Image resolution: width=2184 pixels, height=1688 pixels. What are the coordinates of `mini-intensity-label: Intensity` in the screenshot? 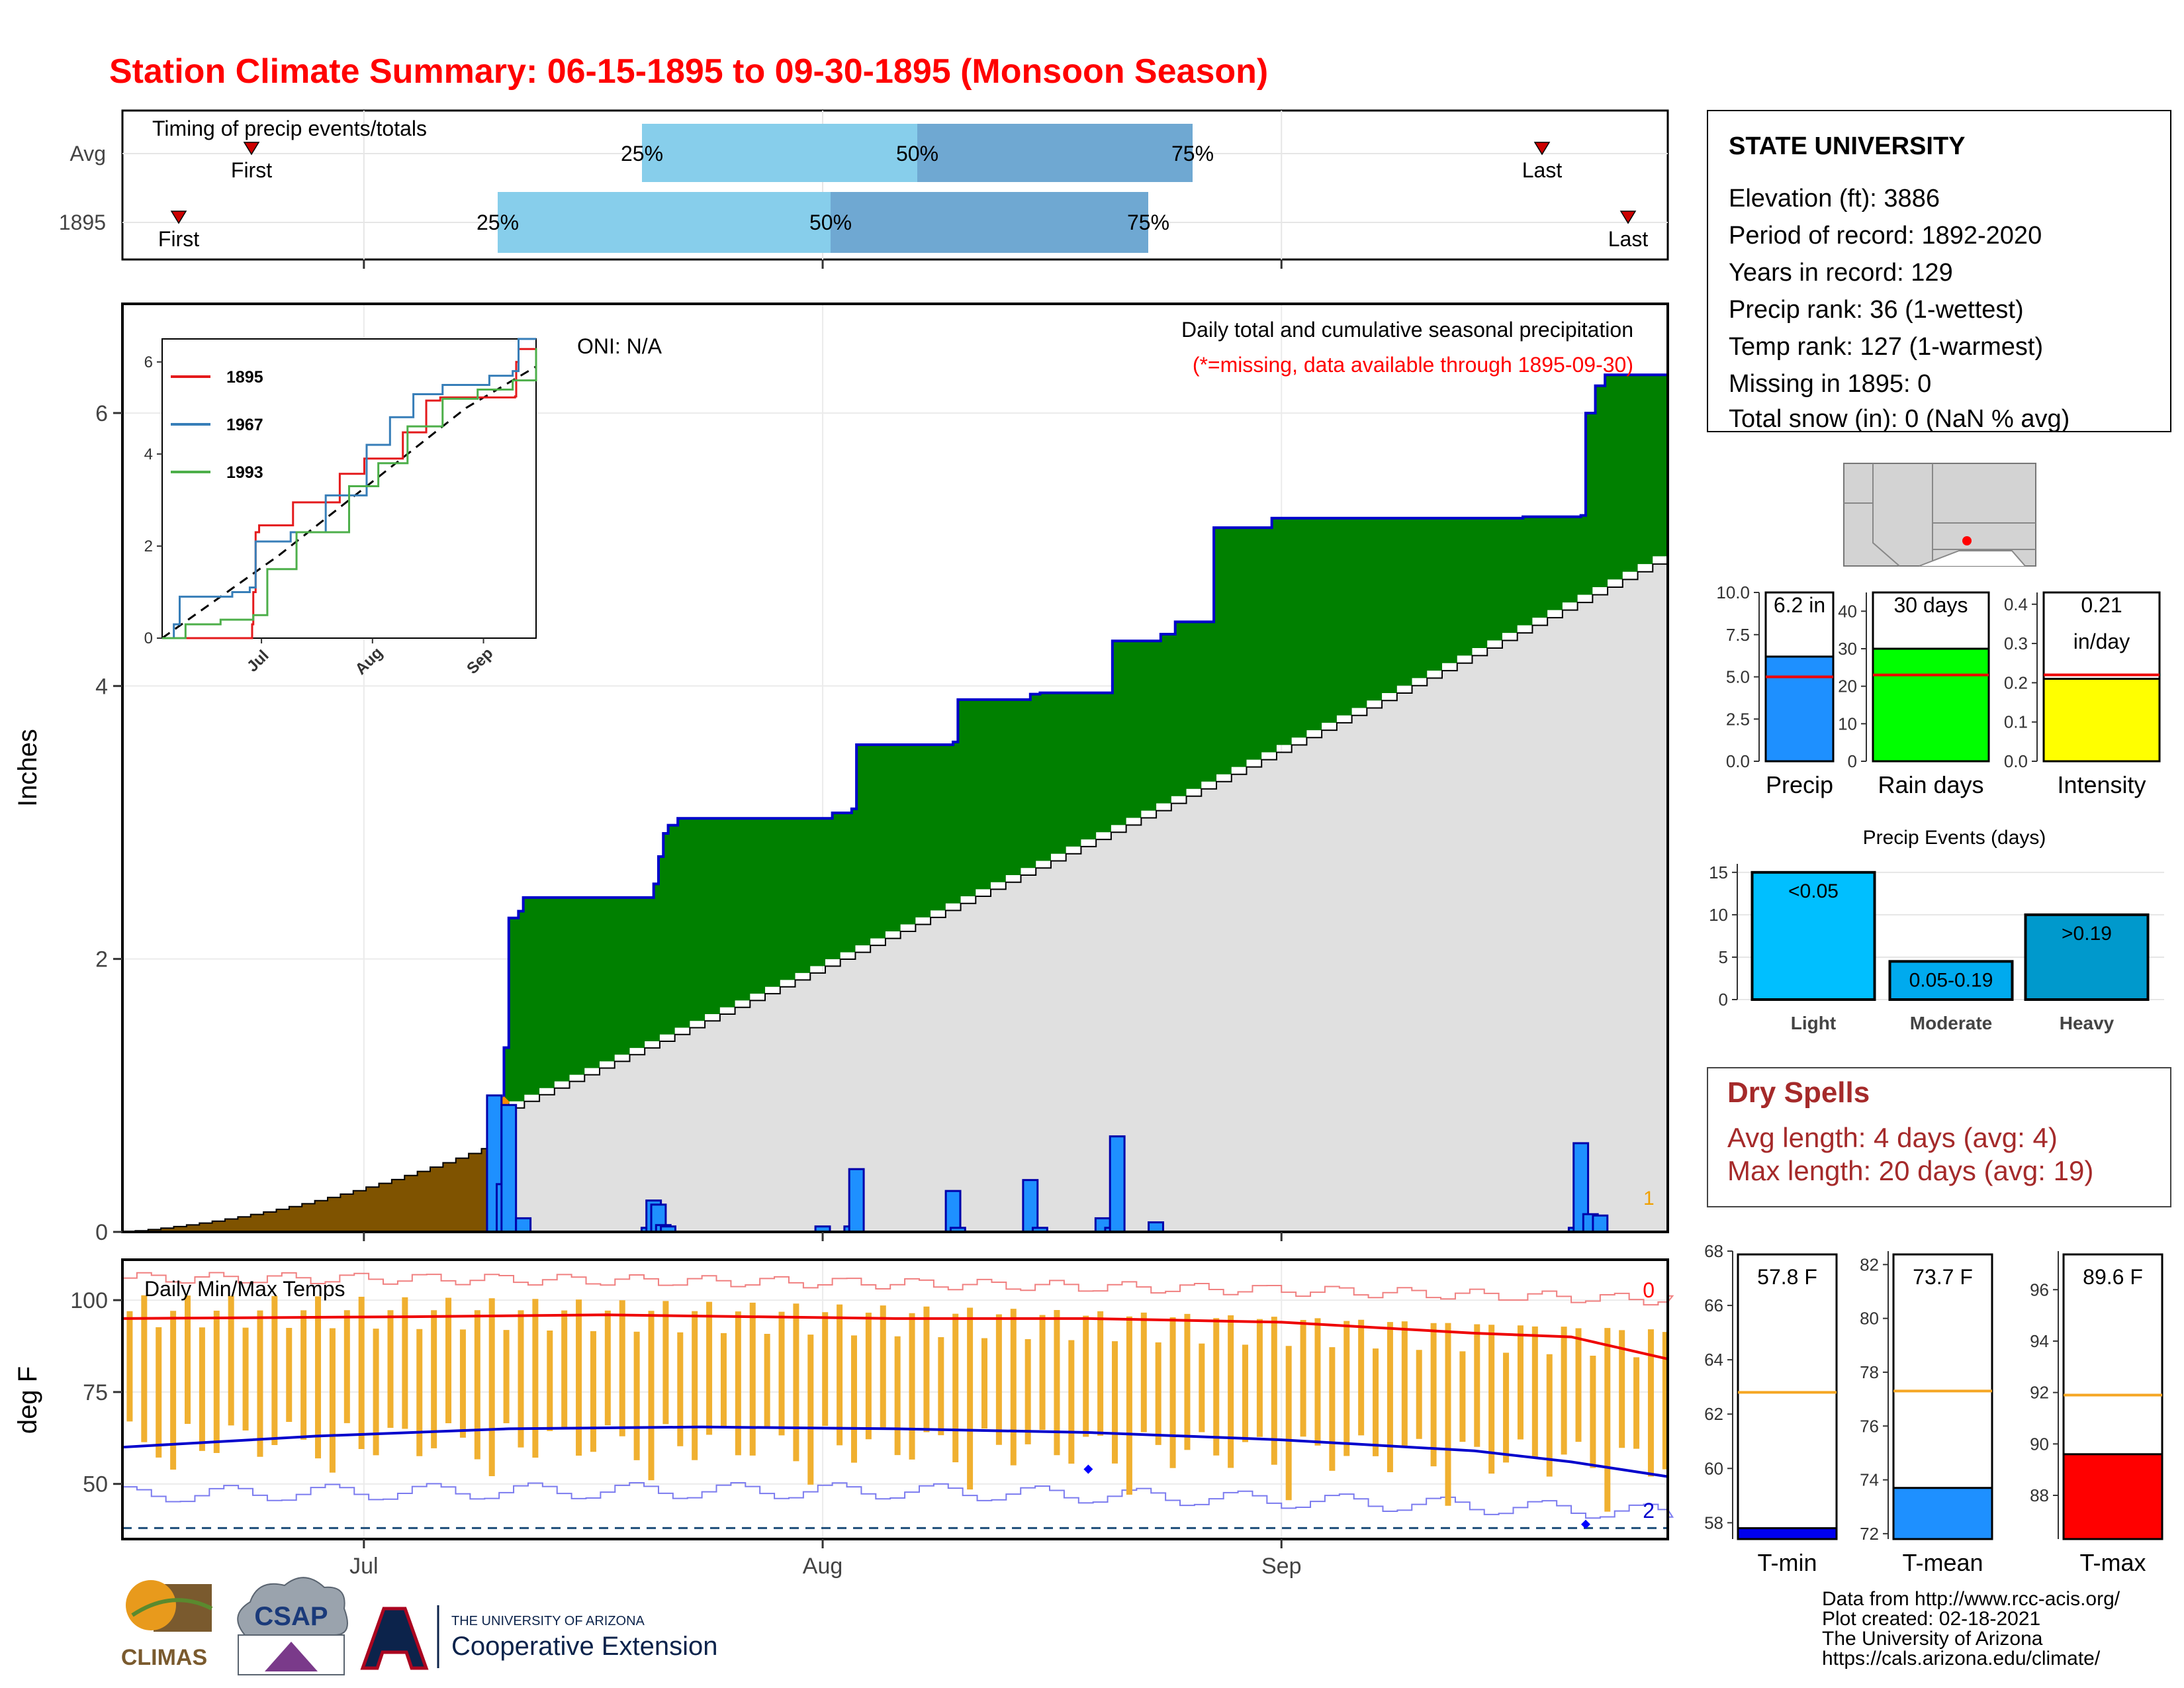 It's located at (2101, 784).